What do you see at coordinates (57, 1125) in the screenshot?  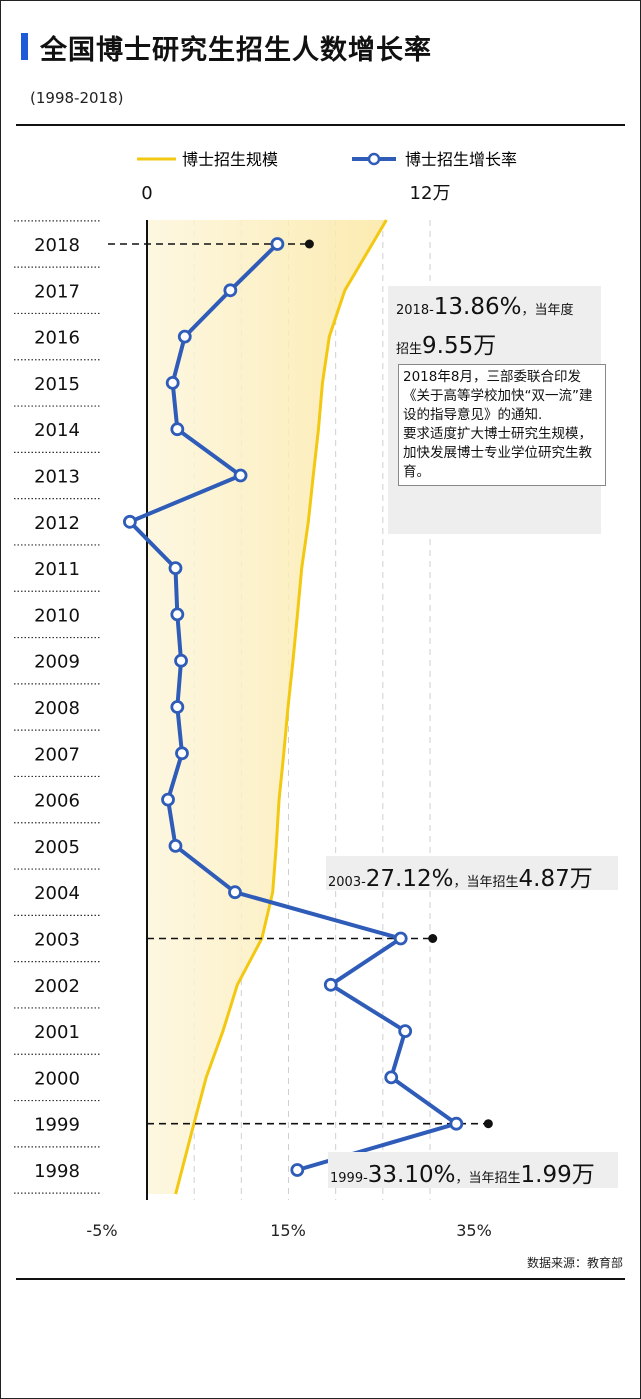 I see `year-label: 1999` at bounding box center [57, 1125].